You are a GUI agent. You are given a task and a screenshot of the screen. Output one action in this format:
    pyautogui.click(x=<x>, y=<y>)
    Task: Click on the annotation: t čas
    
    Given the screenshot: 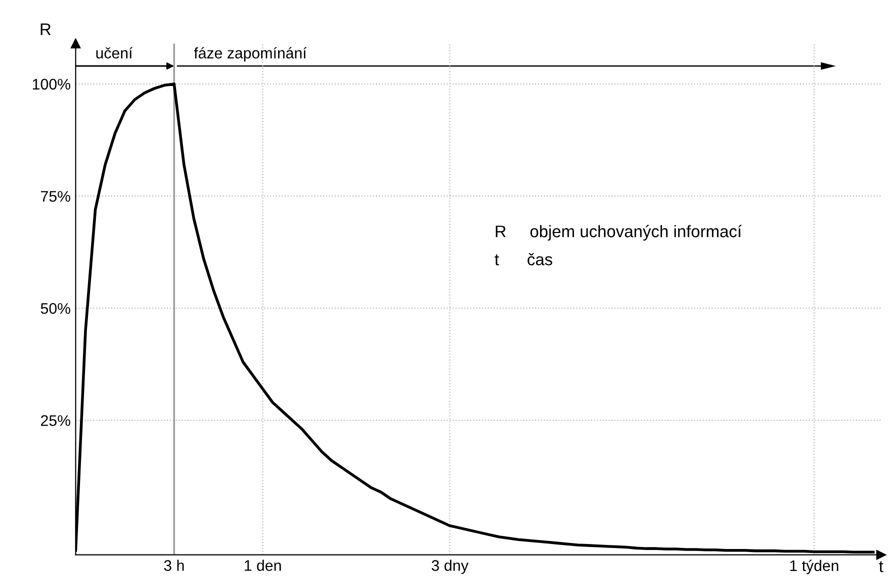 What is the action you would take?
    pyautogui.click(x=523, y=259)
    